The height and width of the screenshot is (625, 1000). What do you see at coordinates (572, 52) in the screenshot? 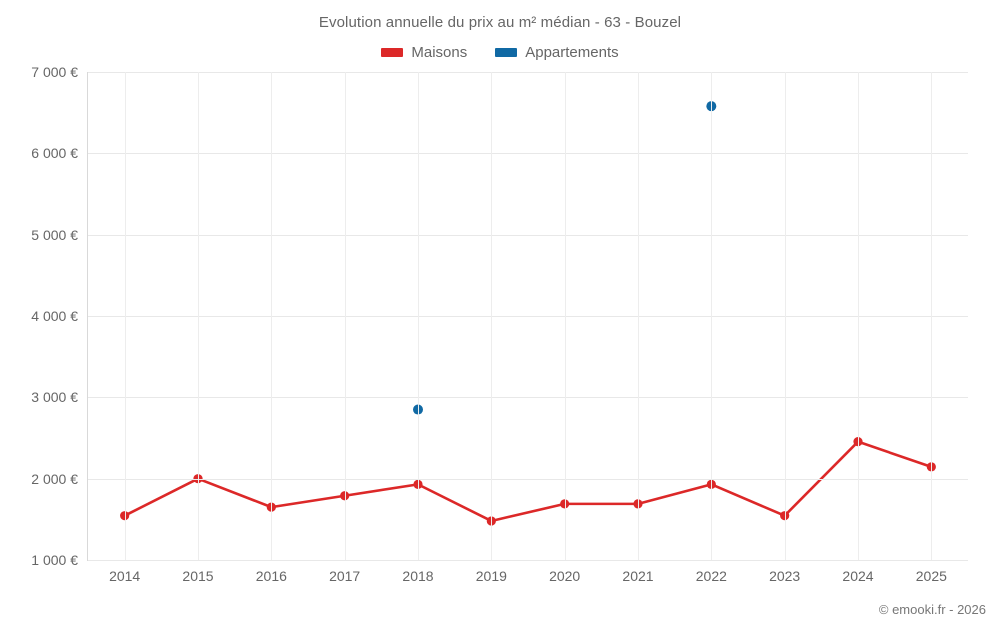
I see `legend-label-appartements: Appartements` at bounding box center [572, 52].